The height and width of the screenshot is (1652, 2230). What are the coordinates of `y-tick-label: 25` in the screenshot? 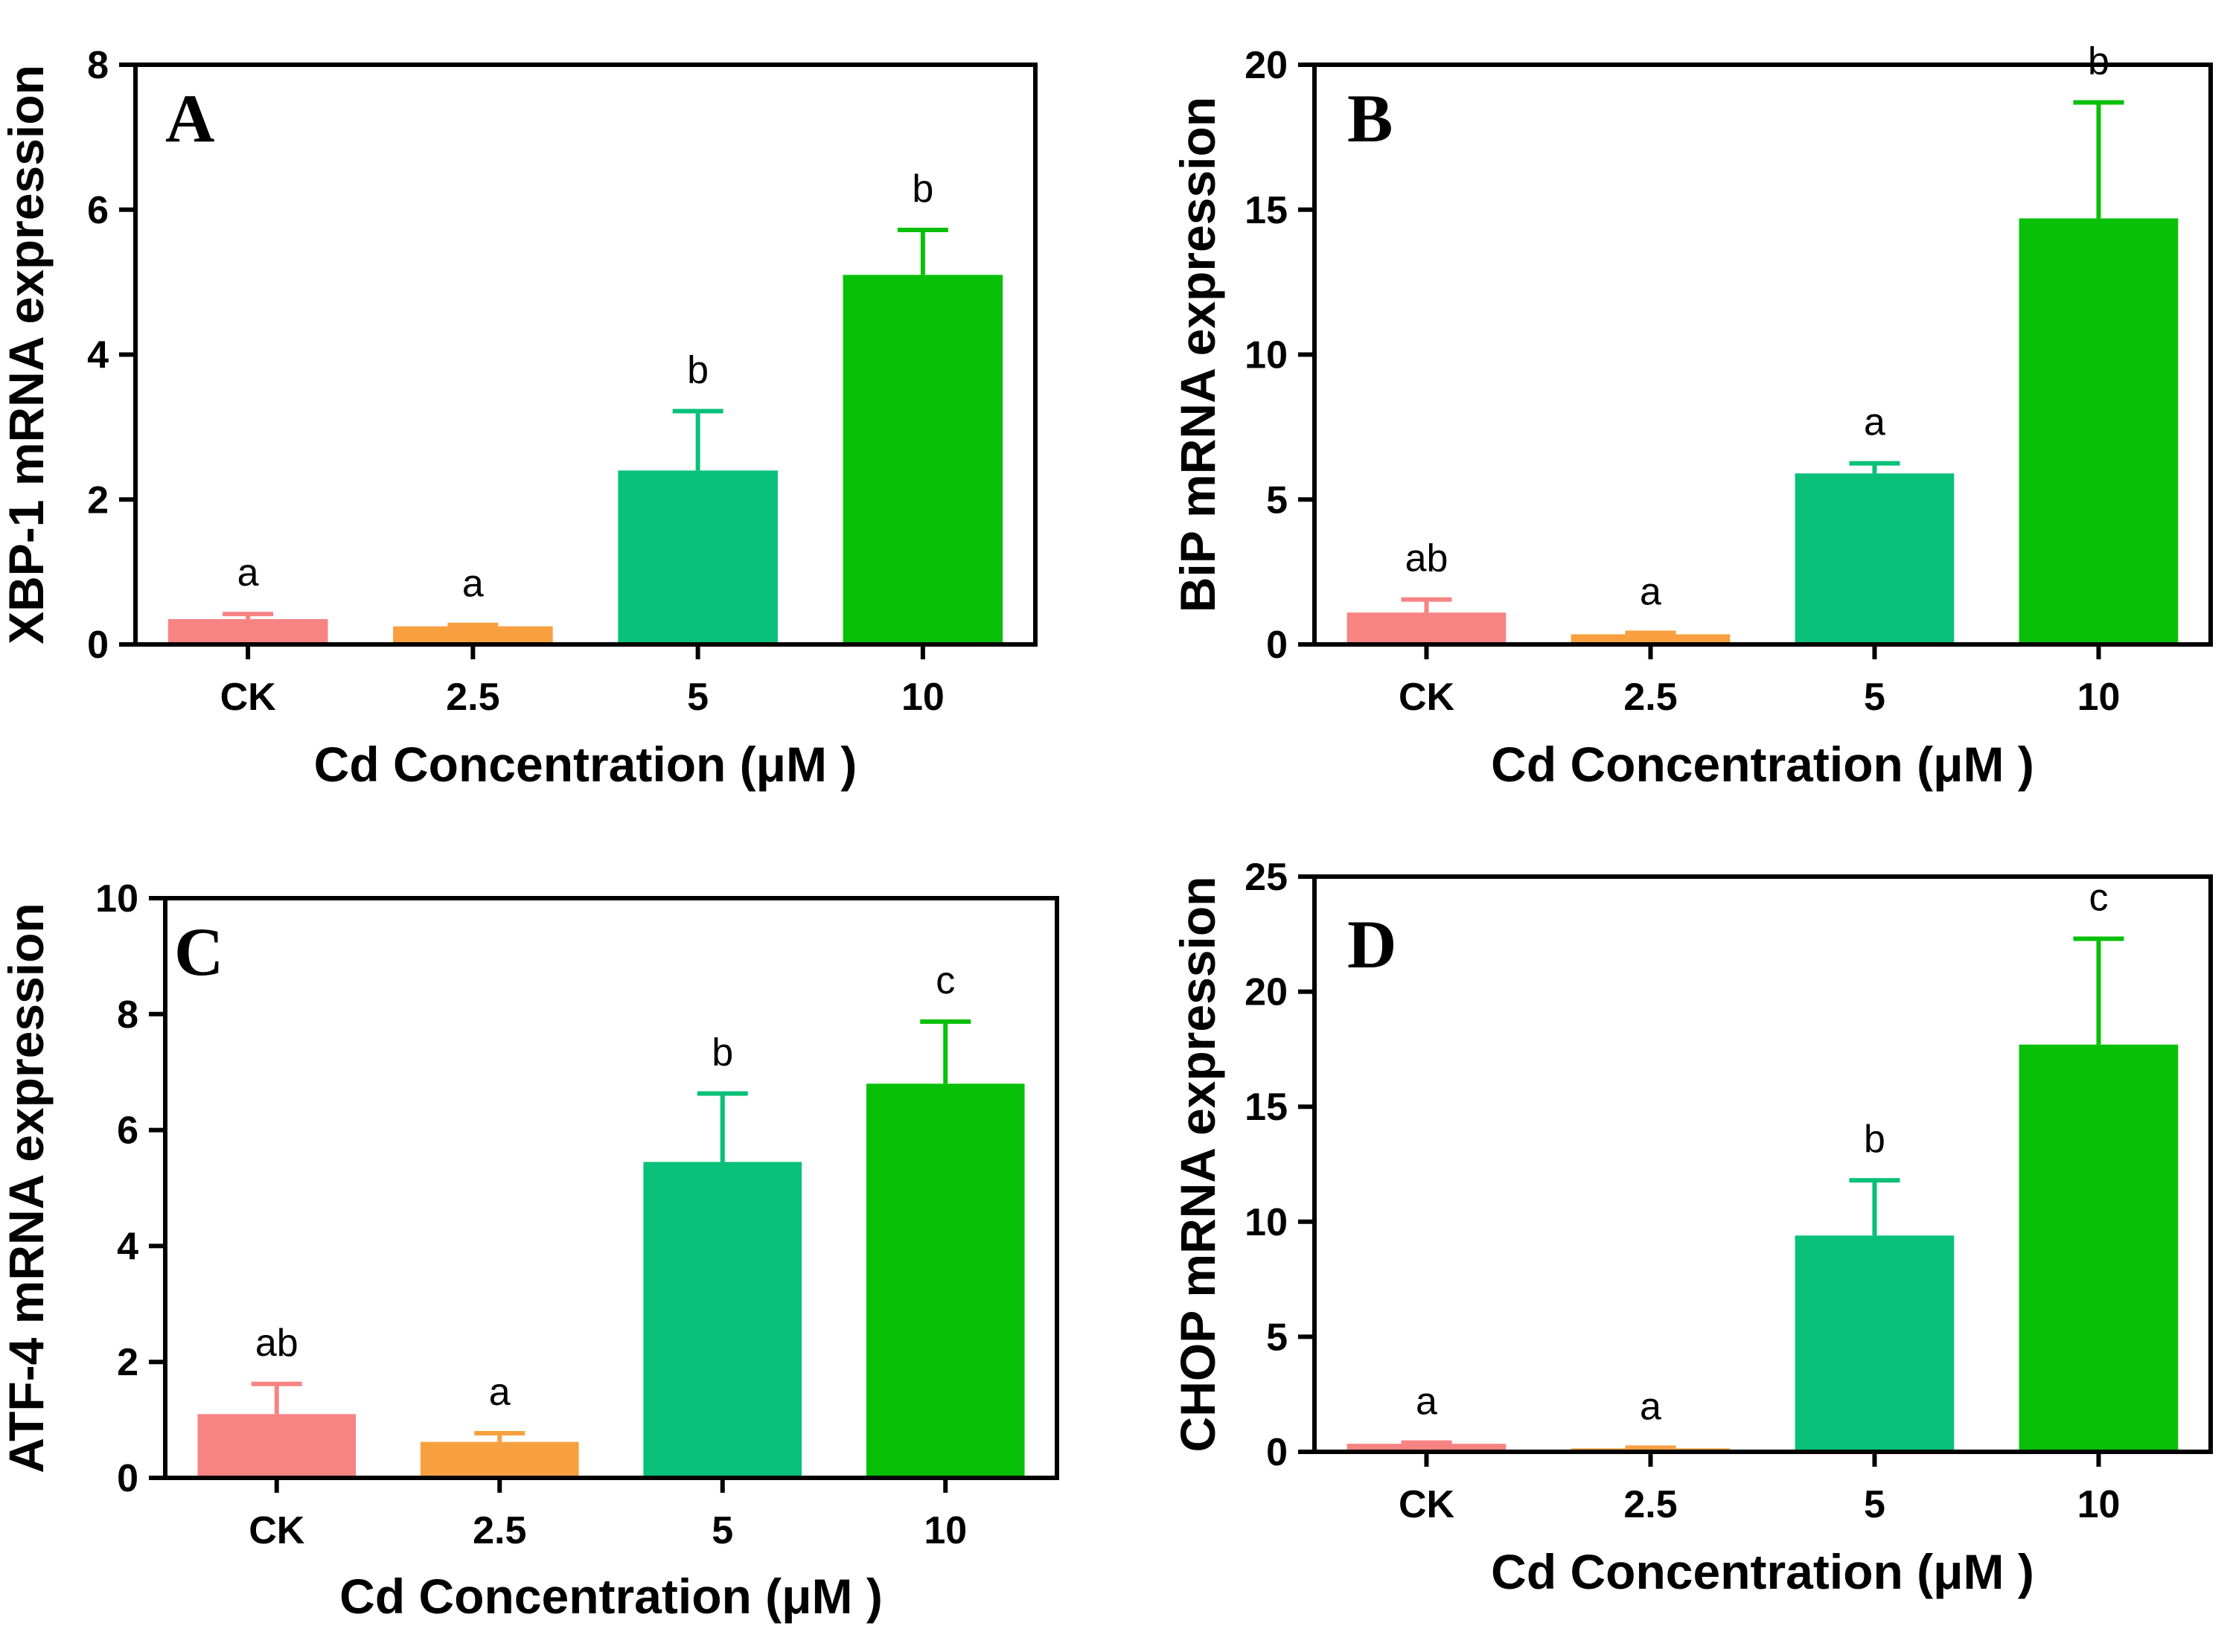 It's located at (1266, 877).